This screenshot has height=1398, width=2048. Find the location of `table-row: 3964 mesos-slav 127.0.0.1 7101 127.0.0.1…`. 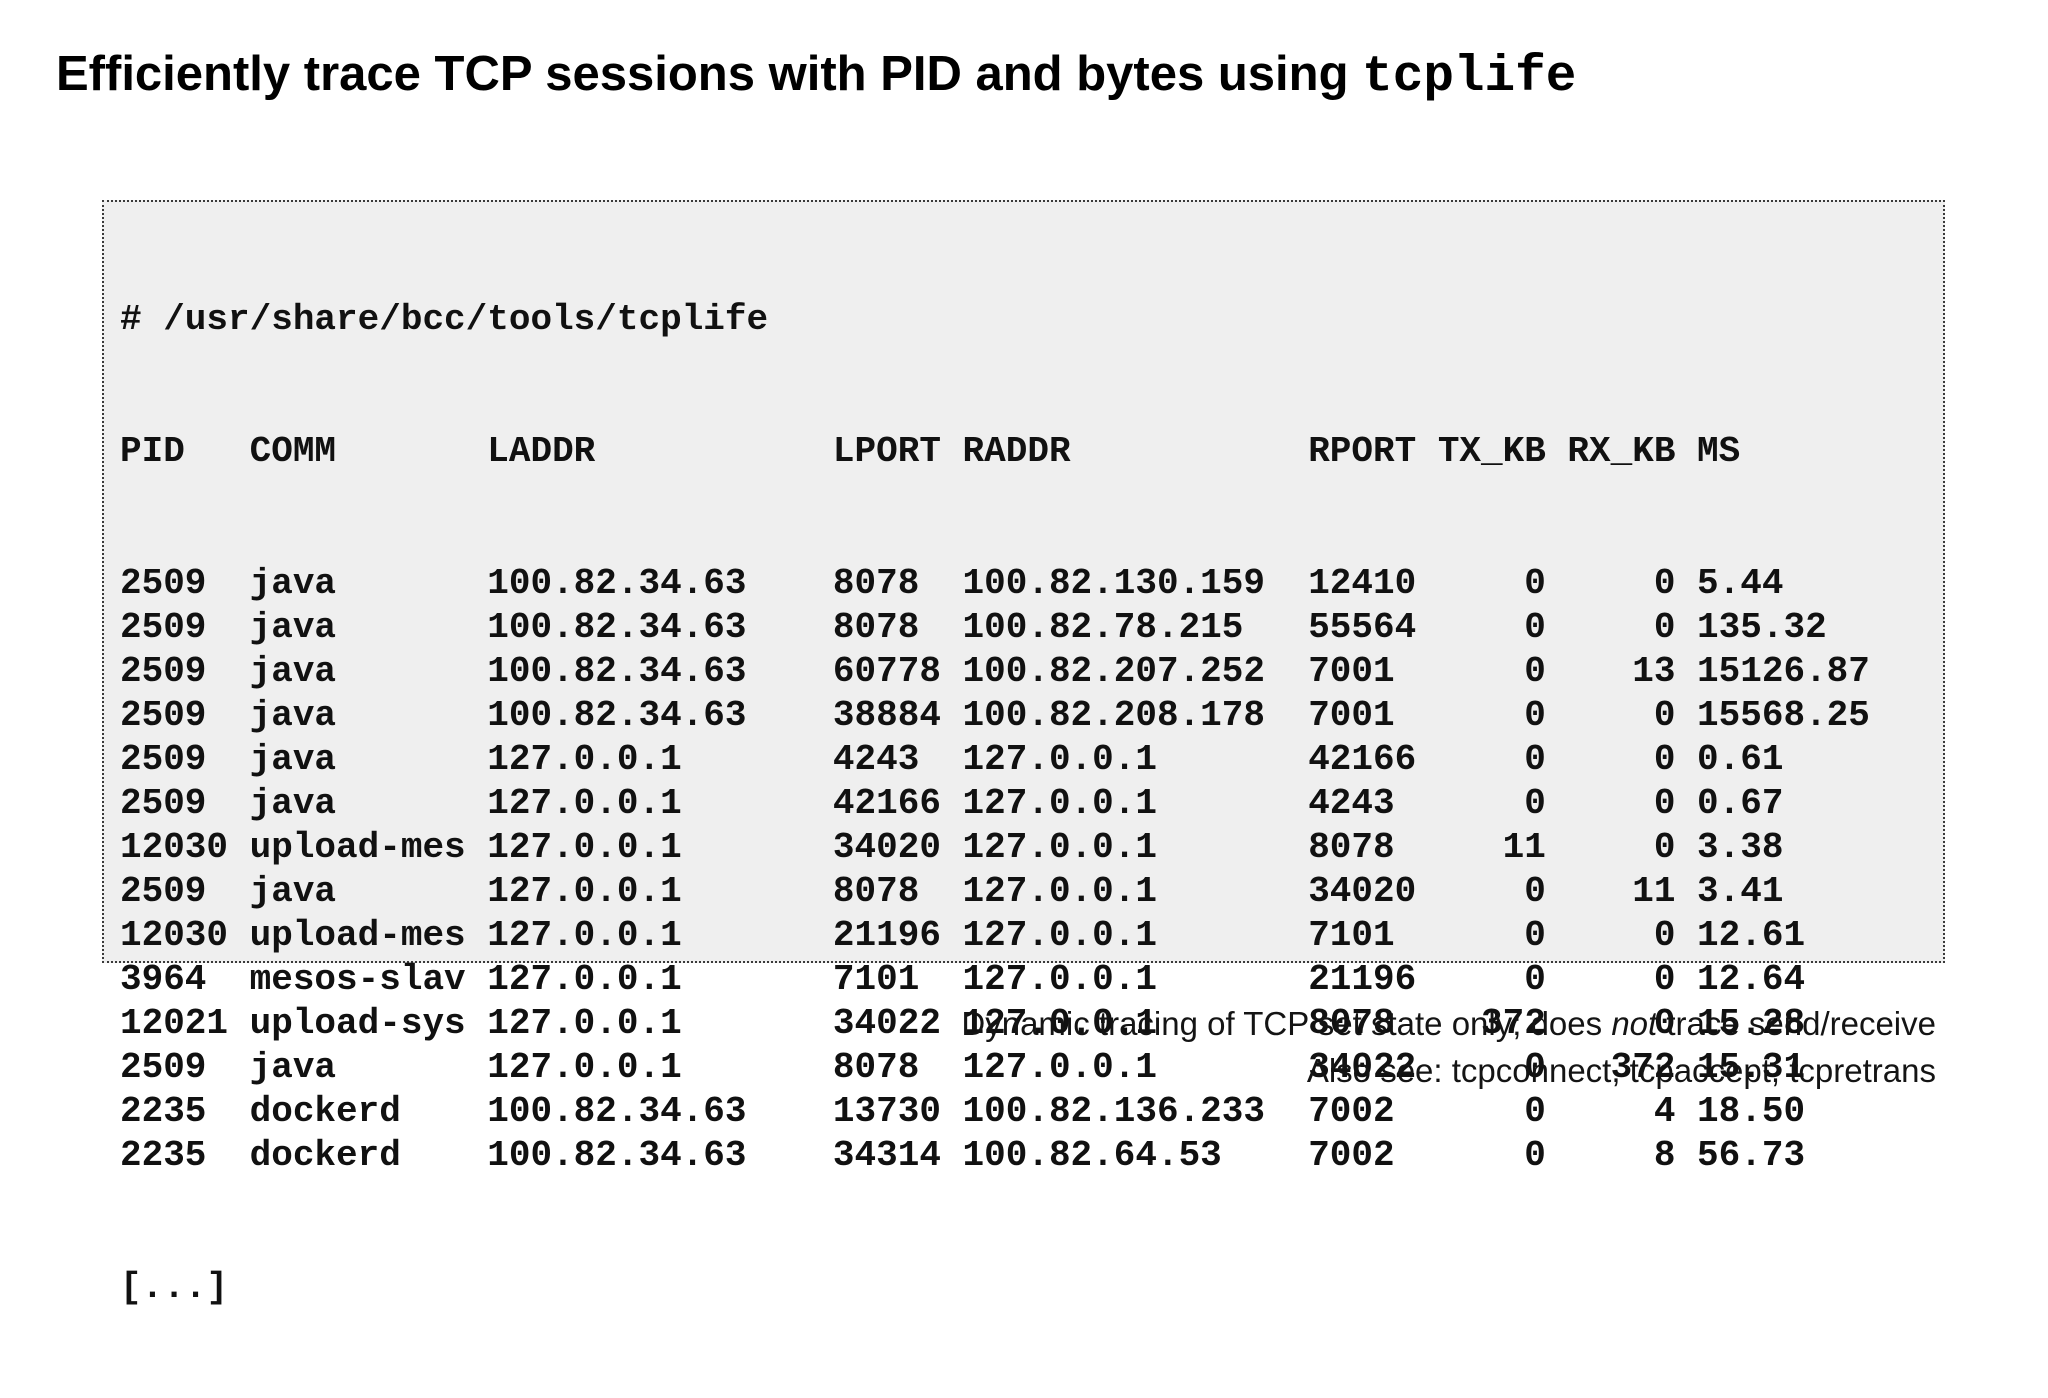

table-row: 3964 mesos-slav 127.0.0.1 7101 127.0.0.1… is located at coordinates (963, 979).